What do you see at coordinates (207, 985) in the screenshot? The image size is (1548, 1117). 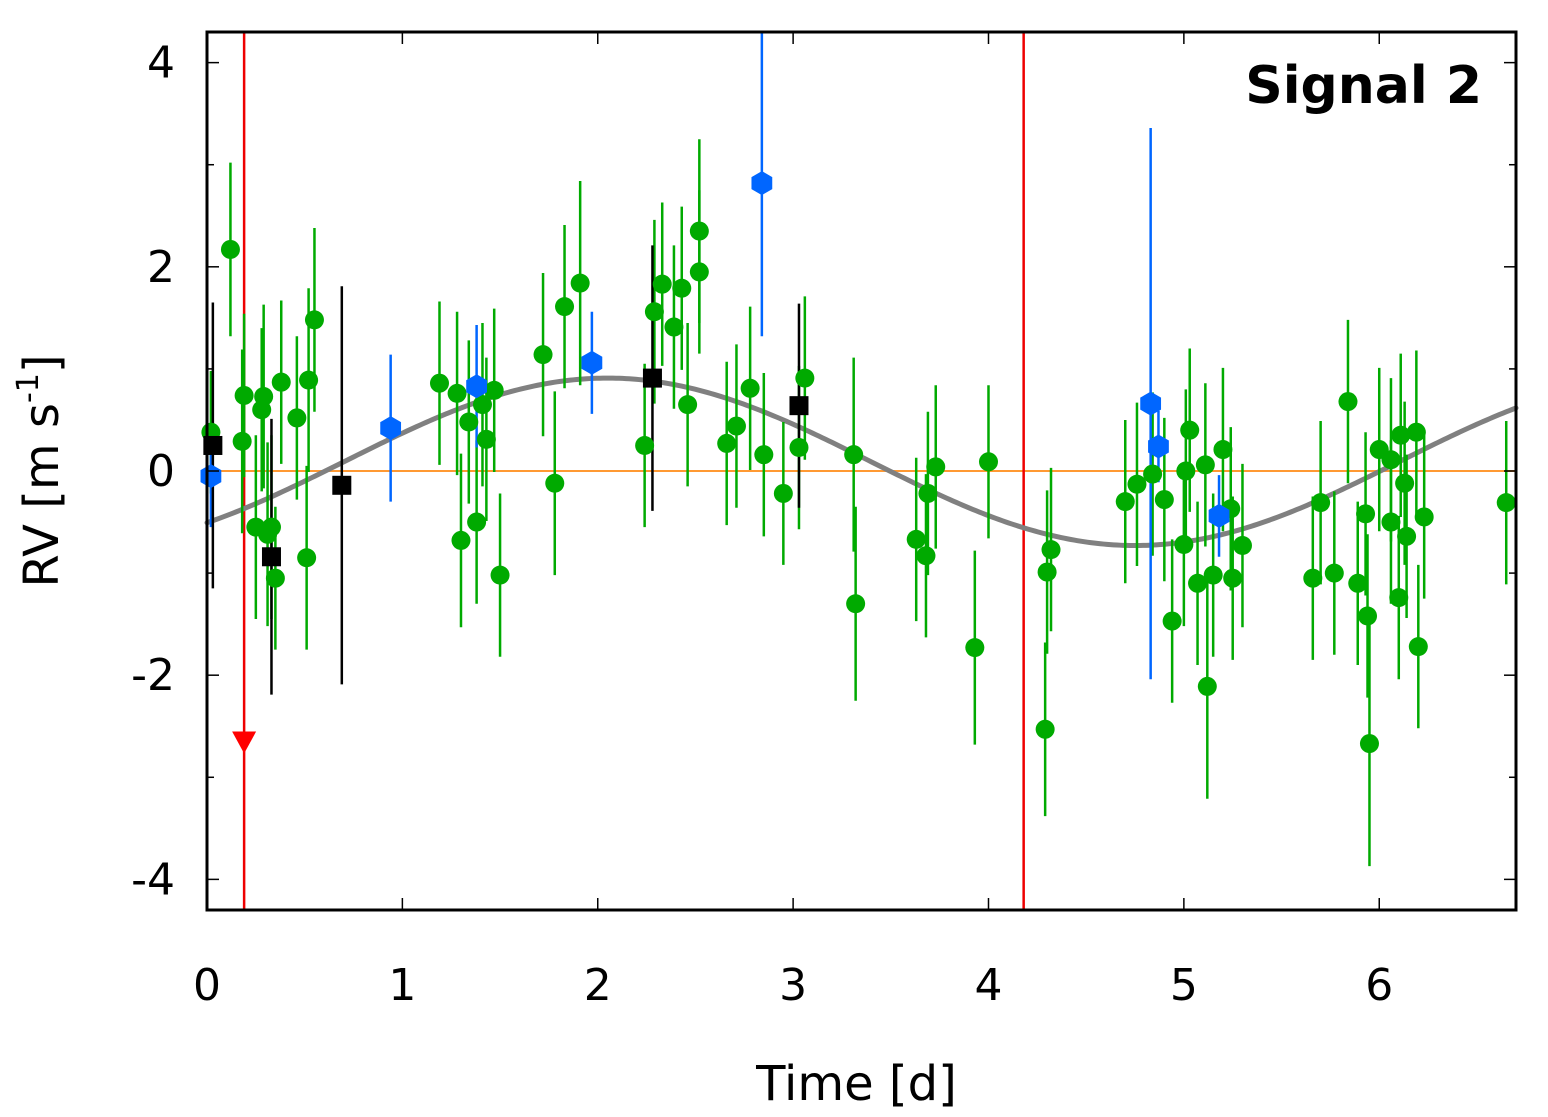 I see `x-tick-label: 0` at bounding box center [207, 985].